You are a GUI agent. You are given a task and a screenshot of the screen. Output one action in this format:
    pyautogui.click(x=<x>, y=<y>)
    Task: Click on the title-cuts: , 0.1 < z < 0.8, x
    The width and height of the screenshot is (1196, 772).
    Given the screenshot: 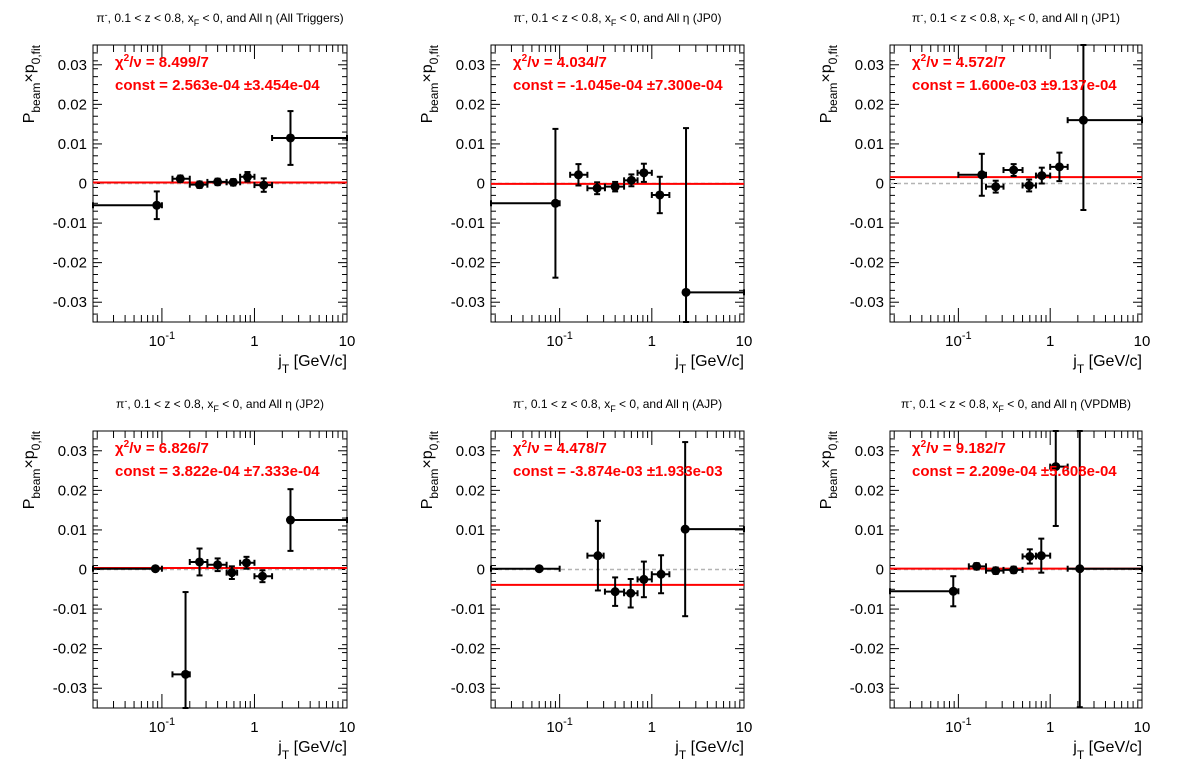 What is the action you would take?
    pyautogui.click(x=151, y=18)
    